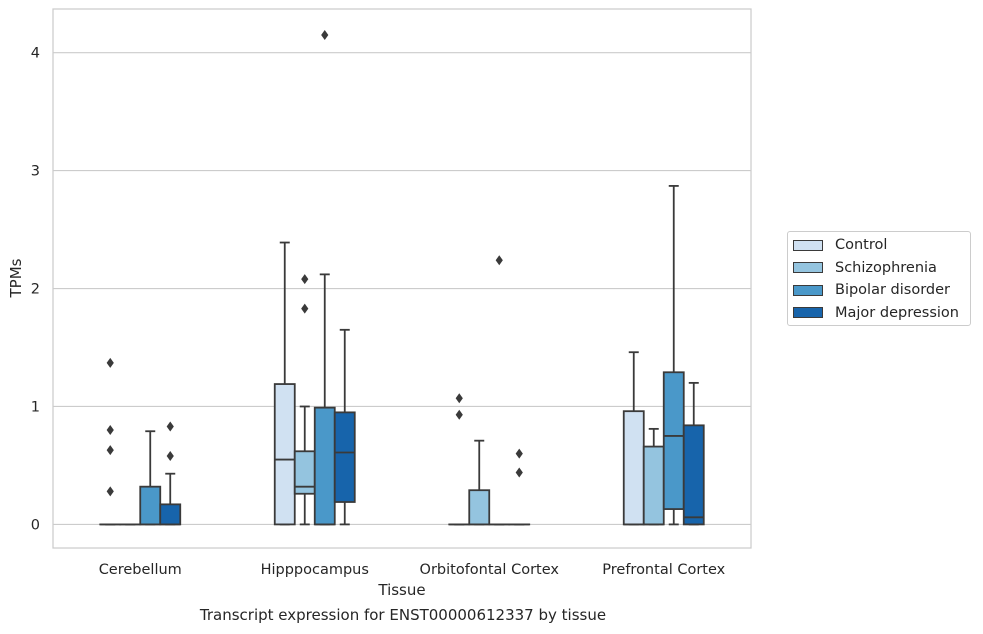 This screenshot has width=983, height=634. I want to click on x-tick-label: Orbitofontal Cortex, so click(490, 570).